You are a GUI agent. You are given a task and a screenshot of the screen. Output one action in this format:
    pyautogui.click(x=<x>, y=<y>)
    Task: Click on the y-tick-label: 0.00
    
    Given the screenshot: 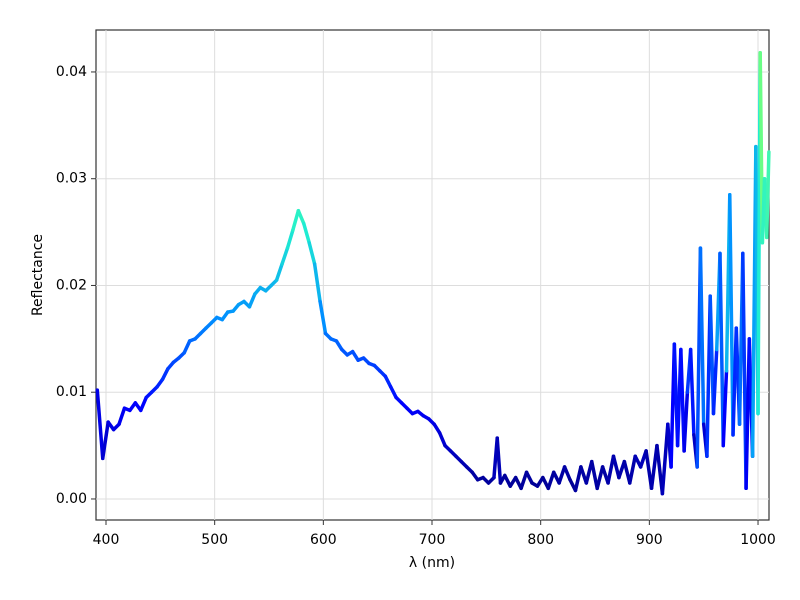 What is the action you would take?
    pyautogui.click(x=71, y=499)
    